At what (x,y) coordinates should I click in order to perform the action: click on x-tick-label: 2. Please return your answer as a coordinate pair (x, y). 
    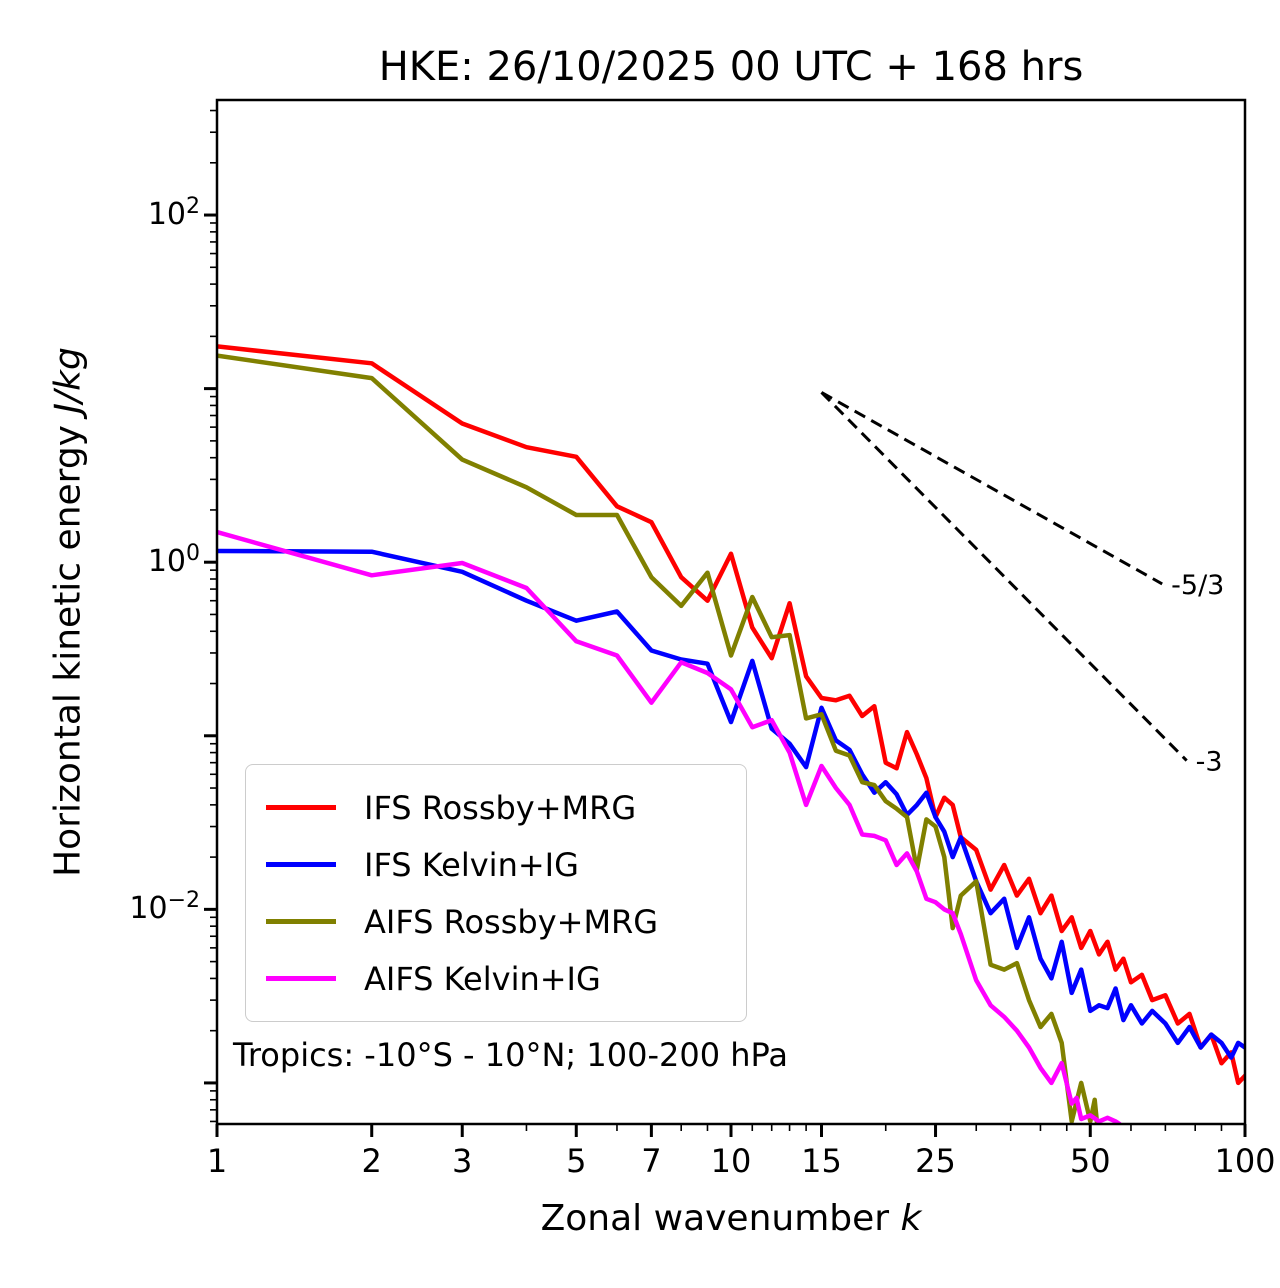
    Looking at the image, I should click on (371, 1161).